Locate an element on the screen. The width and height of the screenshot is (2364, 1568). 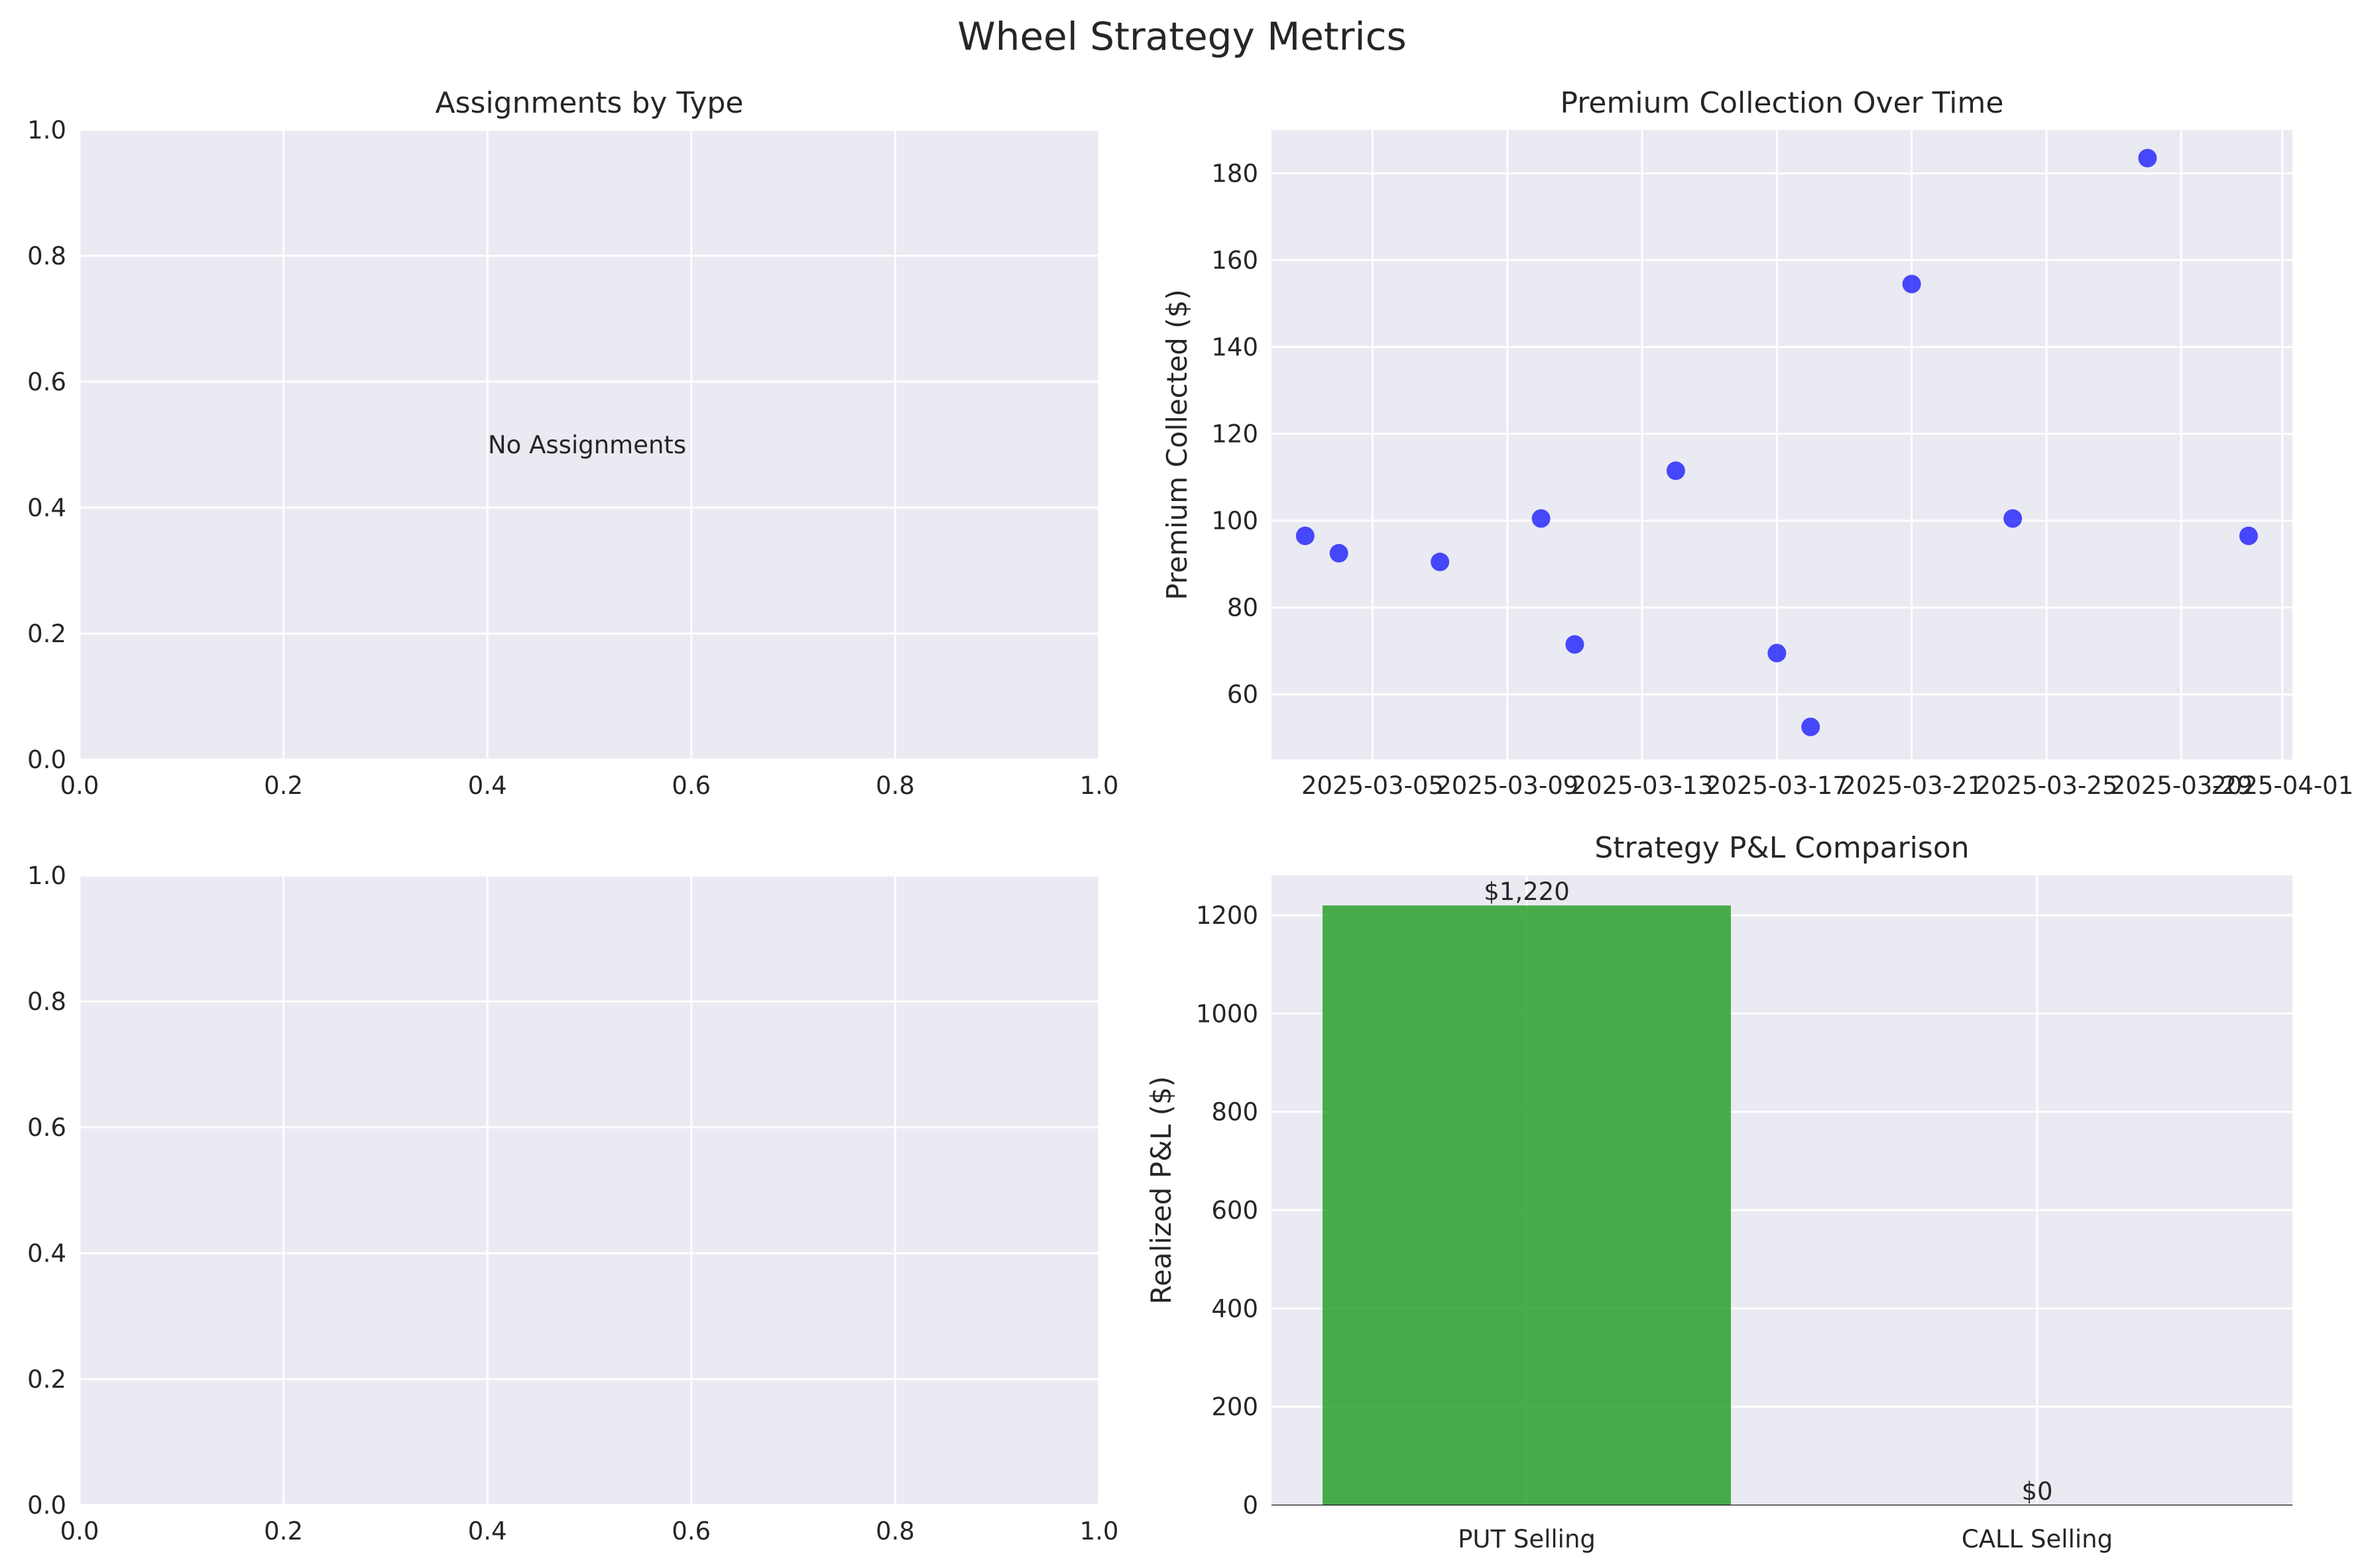
y-tick-label: 1000 is located at coordinates (1227, 1014).